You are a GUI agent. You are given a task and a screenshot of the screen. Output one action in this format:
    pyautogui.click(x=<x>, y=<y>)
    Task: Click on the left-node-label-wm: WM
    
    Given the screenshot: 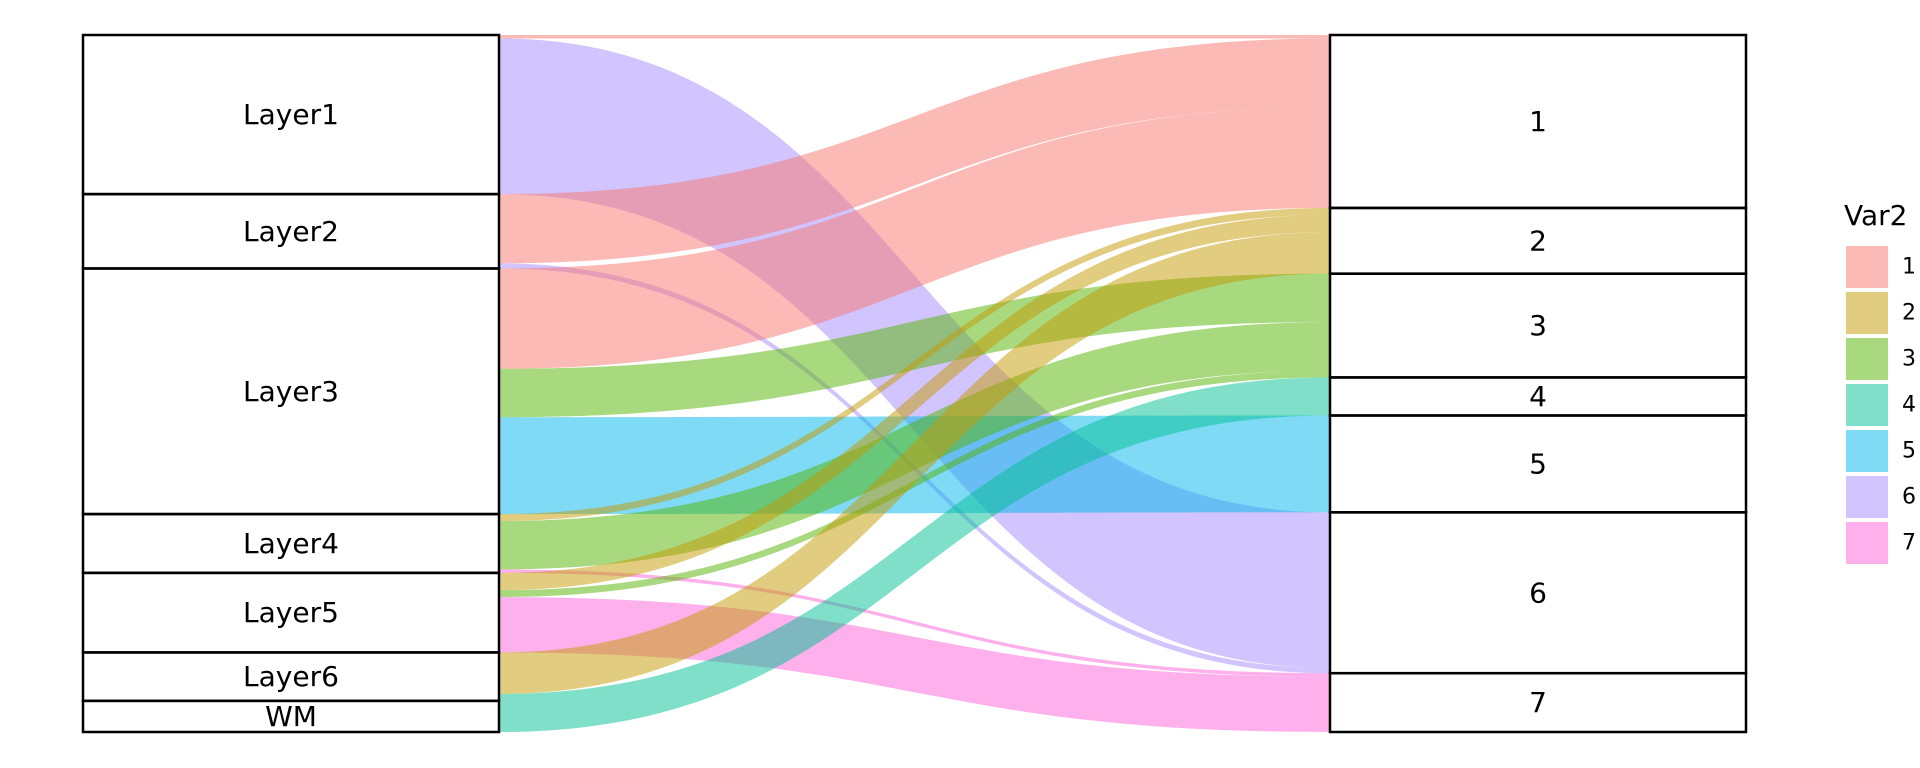 What is the action you would take?
    pyautogui.click(x=291, y=716)
    